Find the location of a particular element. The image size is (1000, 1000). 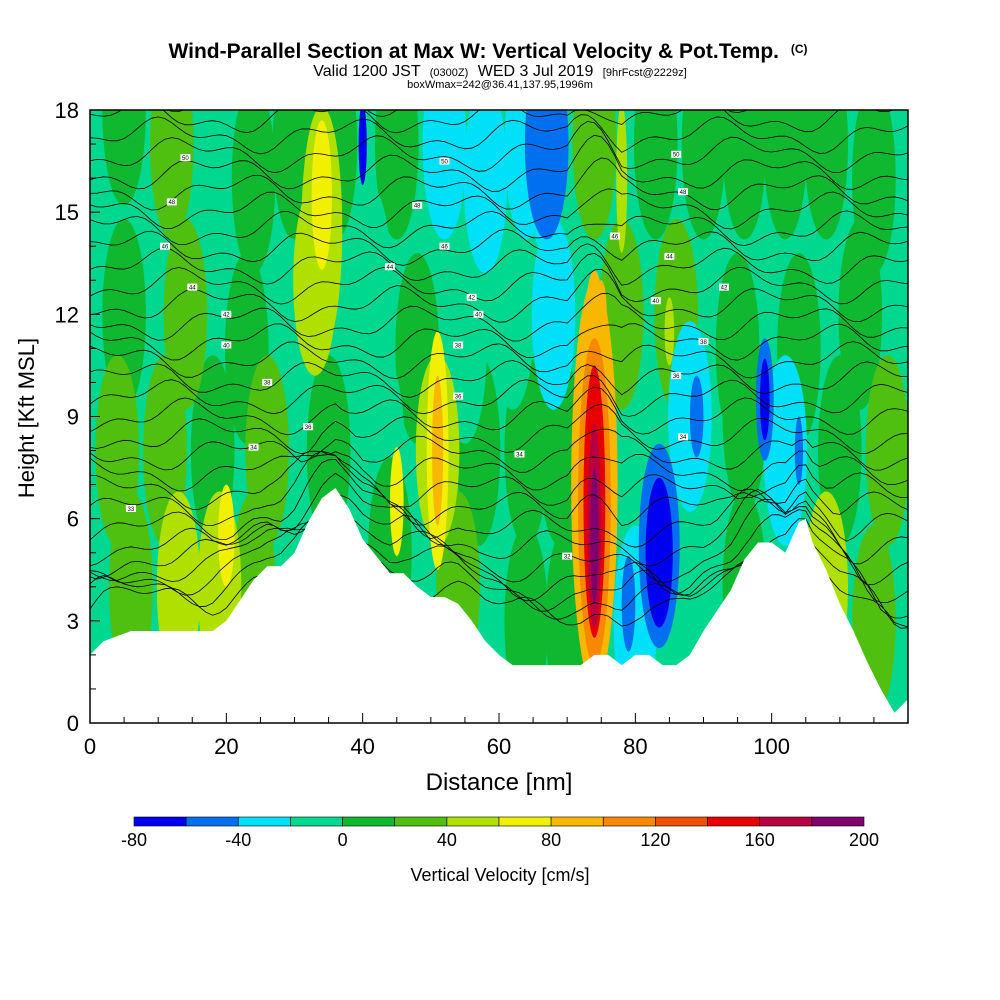

theta-label: 40 is located at coordinates (478, 314).